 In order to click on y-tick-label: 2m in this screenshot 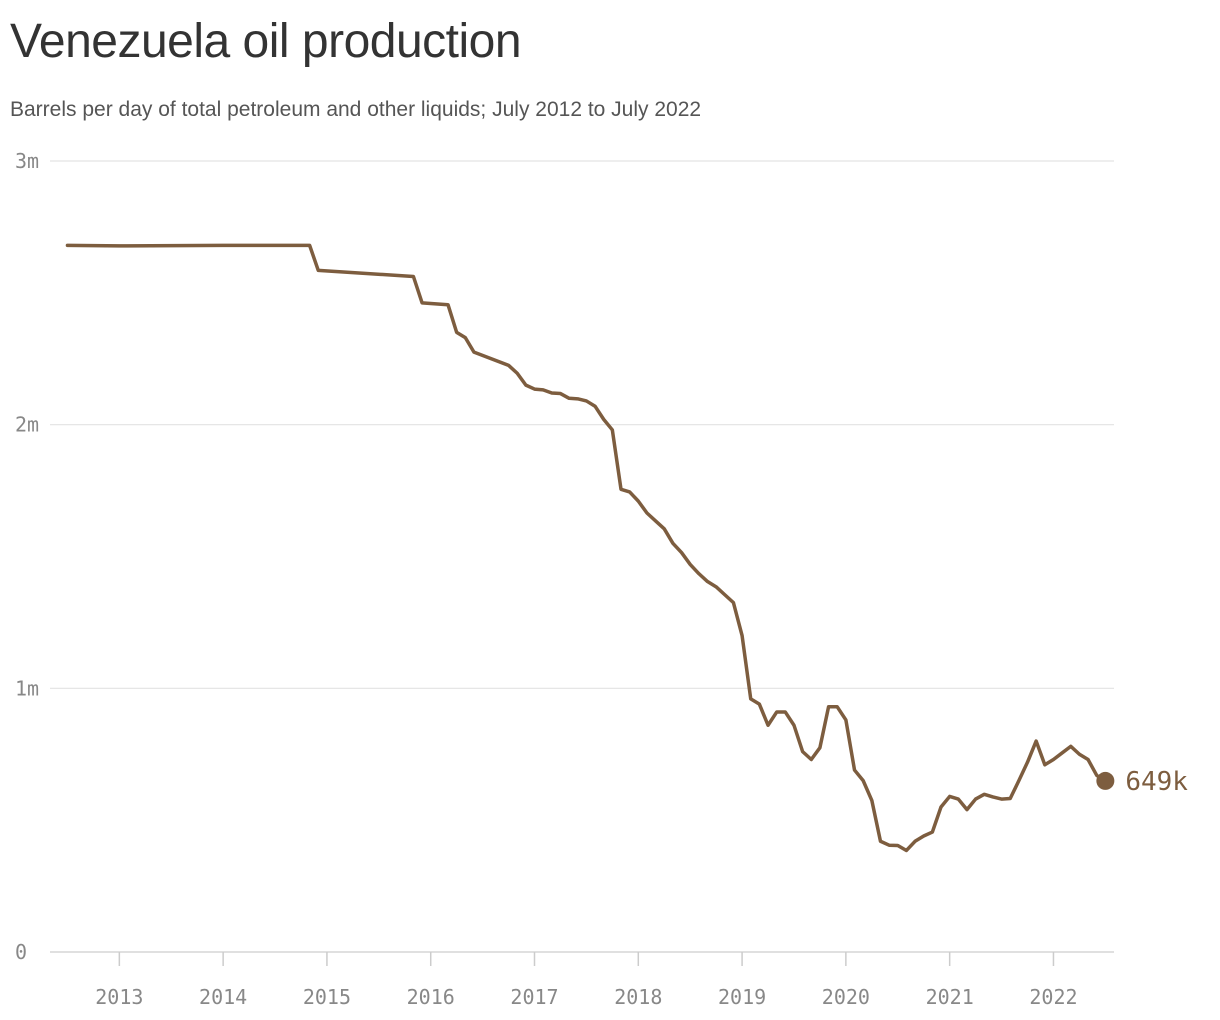, I will do `click(27, 425)`.